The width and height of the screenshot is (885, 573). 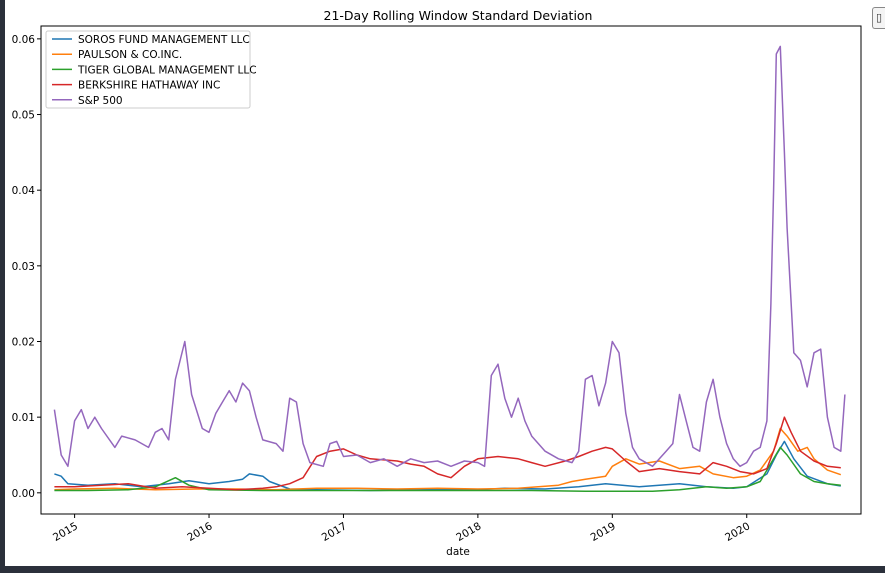 What do you see at coordinates (164, 40) in the screenshot?
I see `legend-label-0: SOROS FUND MANAGEMENT LLC` at bounding box center [164, 40].